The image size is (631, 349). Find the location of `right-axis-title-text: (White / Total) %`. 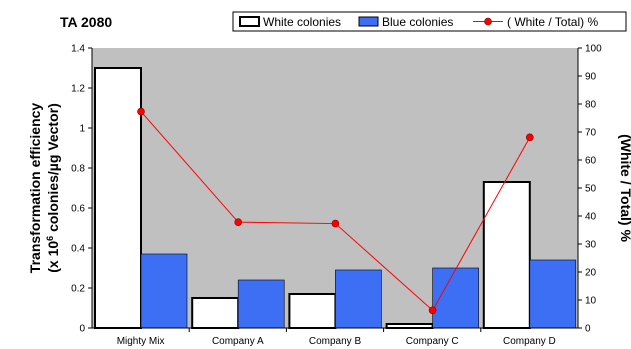

right-axis-title-text: (White / Total) % is located at coordinates (624, 188).